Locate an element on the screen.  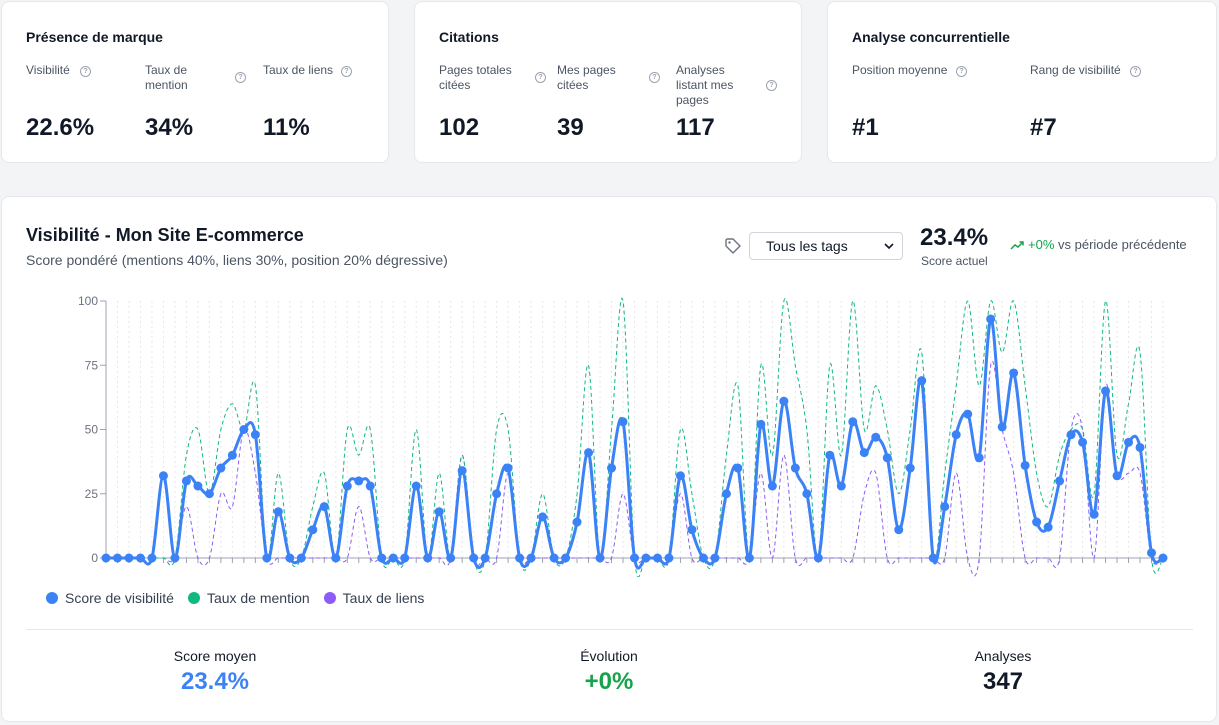
y-tick-label: 25 is located at coordinates (92, 494).